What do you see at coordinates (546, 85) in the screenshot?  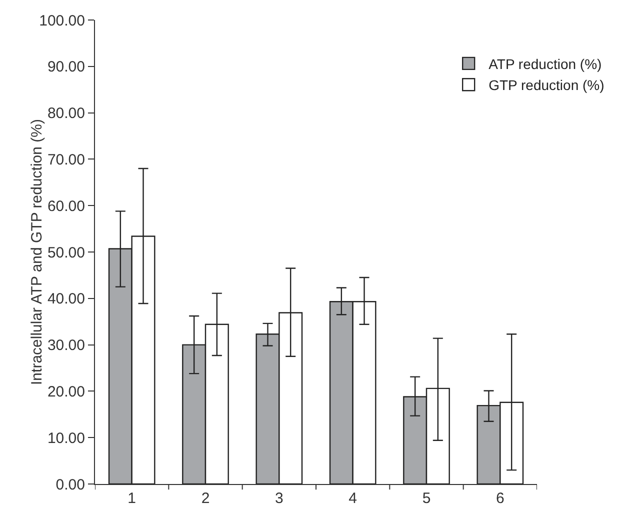 I see `legend-label: GTP reduction (%)` at bounding box center [546, 85].